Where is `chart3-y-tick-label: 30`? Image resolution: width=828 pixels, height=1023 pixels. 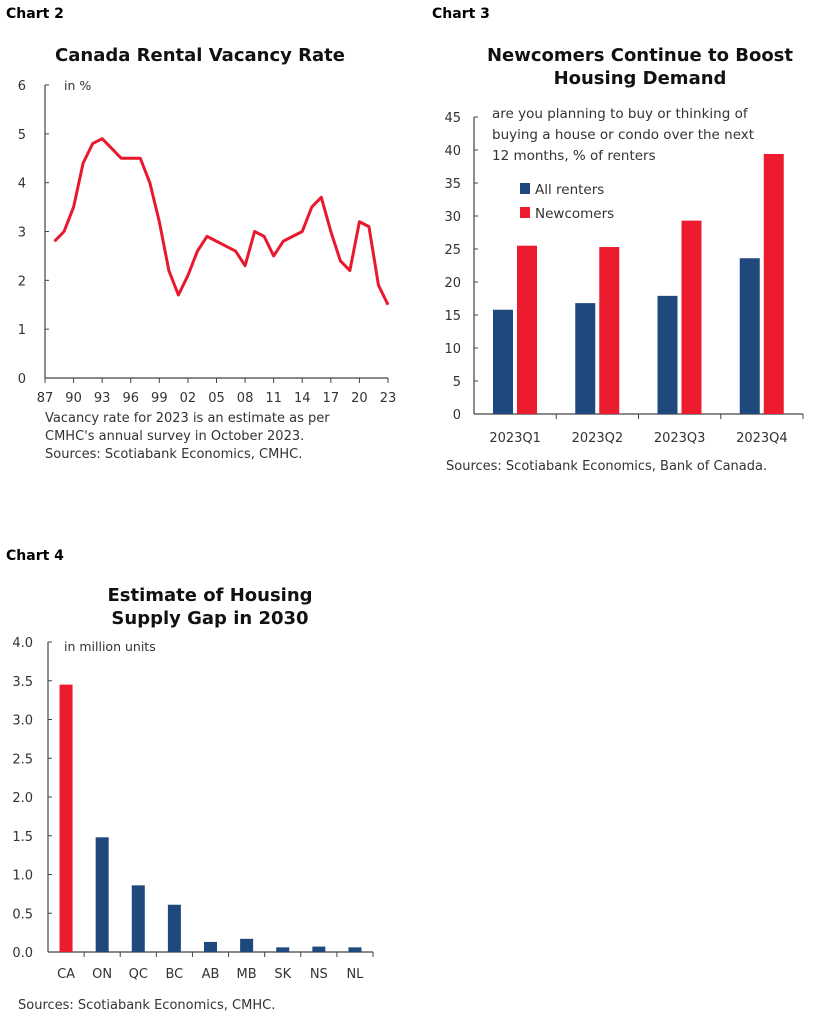 chart3-y-tick-label: 30 is located at coordinates (452, 217).